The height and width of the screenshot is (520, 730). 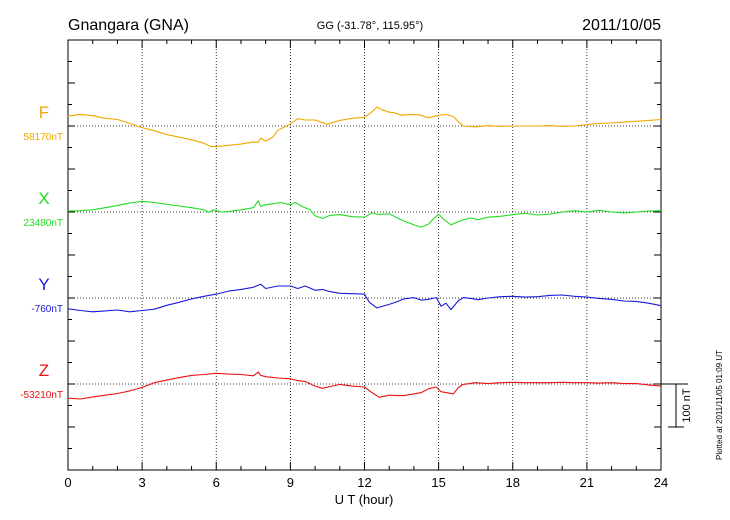 What do you see at coordinates (43, 198) in the screenshot?
I see `series-name-x: X` at bounding box center [43, 198].